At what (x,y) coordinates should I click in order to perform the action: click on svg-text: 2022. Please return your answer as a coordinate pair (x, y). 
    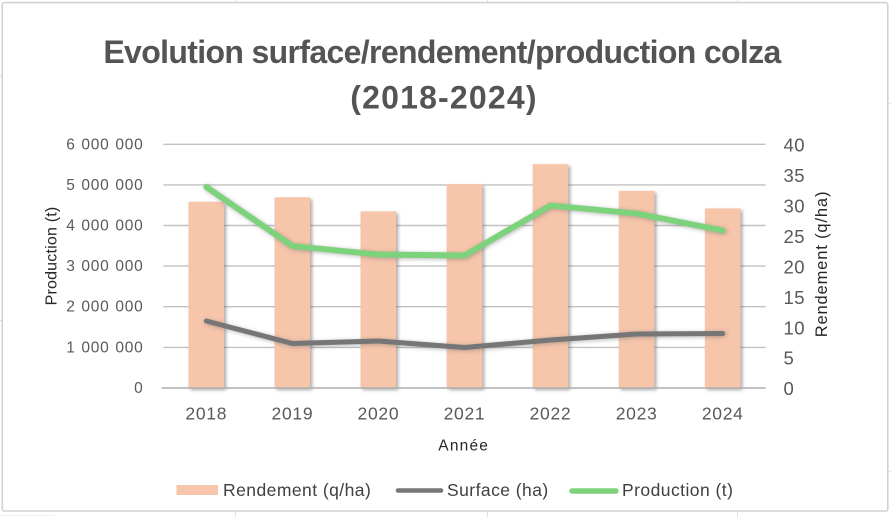
    Looking at the image, I should click on (551, 414).